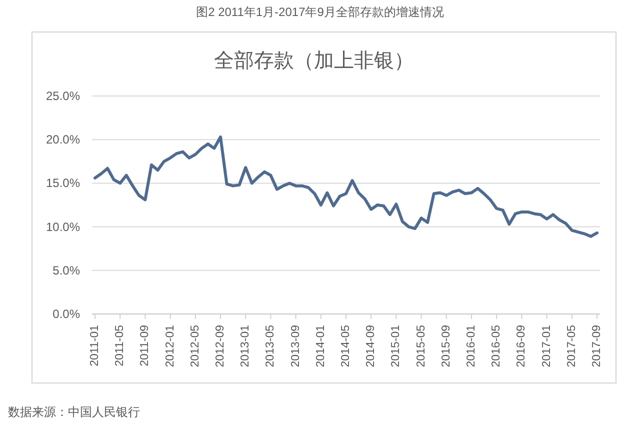  Describe the element at coordinates (66, 270) in the screenshot. I see `ytick-label: 5.0%` at that location.